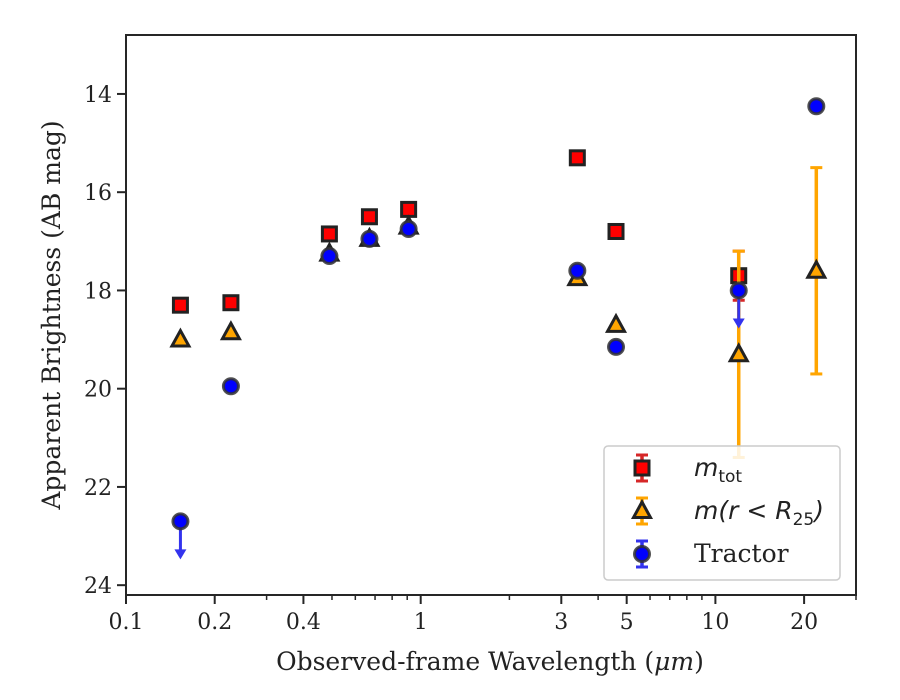 The width and height of the screenshot is (900, 700). I want to click on legend: mtot m(r < R25) Tractor, so click(722, 513).